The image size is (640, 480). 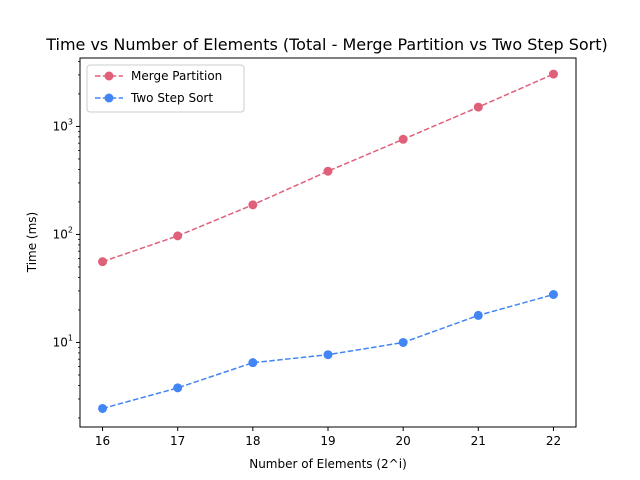 I want to click on y-tick-label: 10², so click(x=63, y=233).